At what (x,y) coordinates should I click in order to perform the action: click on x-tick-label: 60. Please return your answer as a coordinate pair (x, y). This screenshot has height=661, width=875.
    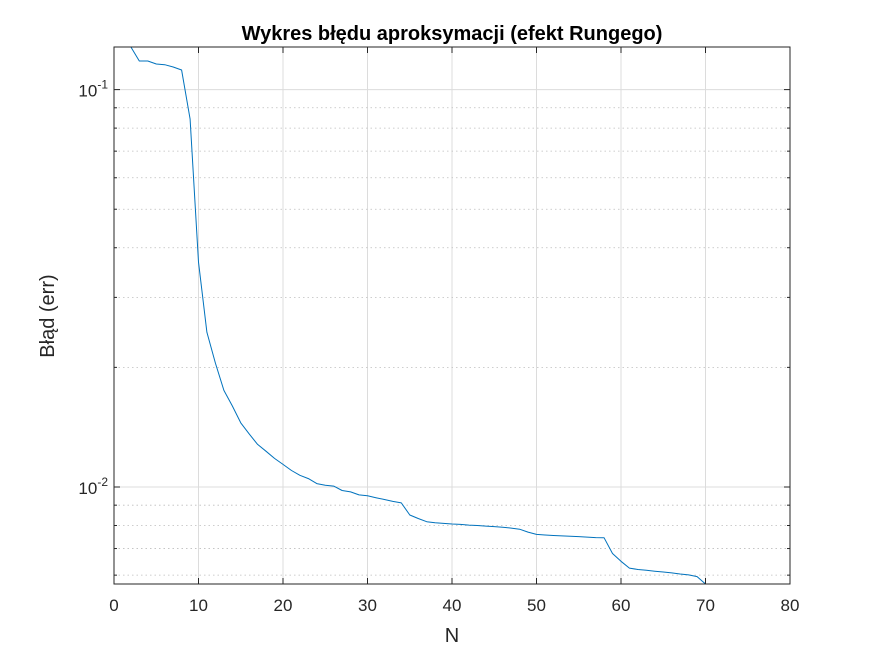
    Looking at the image, I should click on (621, 605).